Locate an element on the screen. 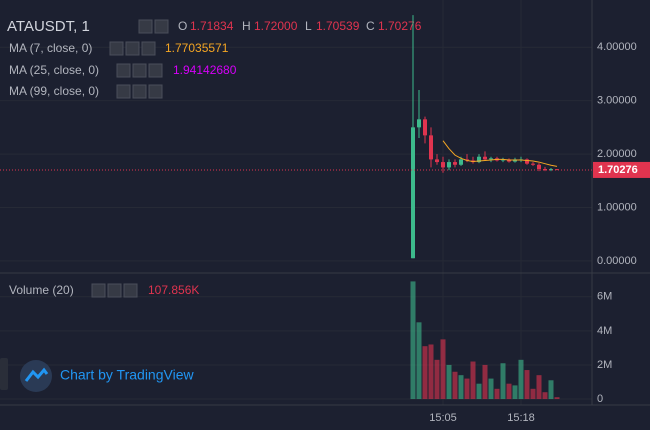 This screenshot has width=650, height=430. indicator-name: MA (7, close, 0) is located at coordinates (50, 48).